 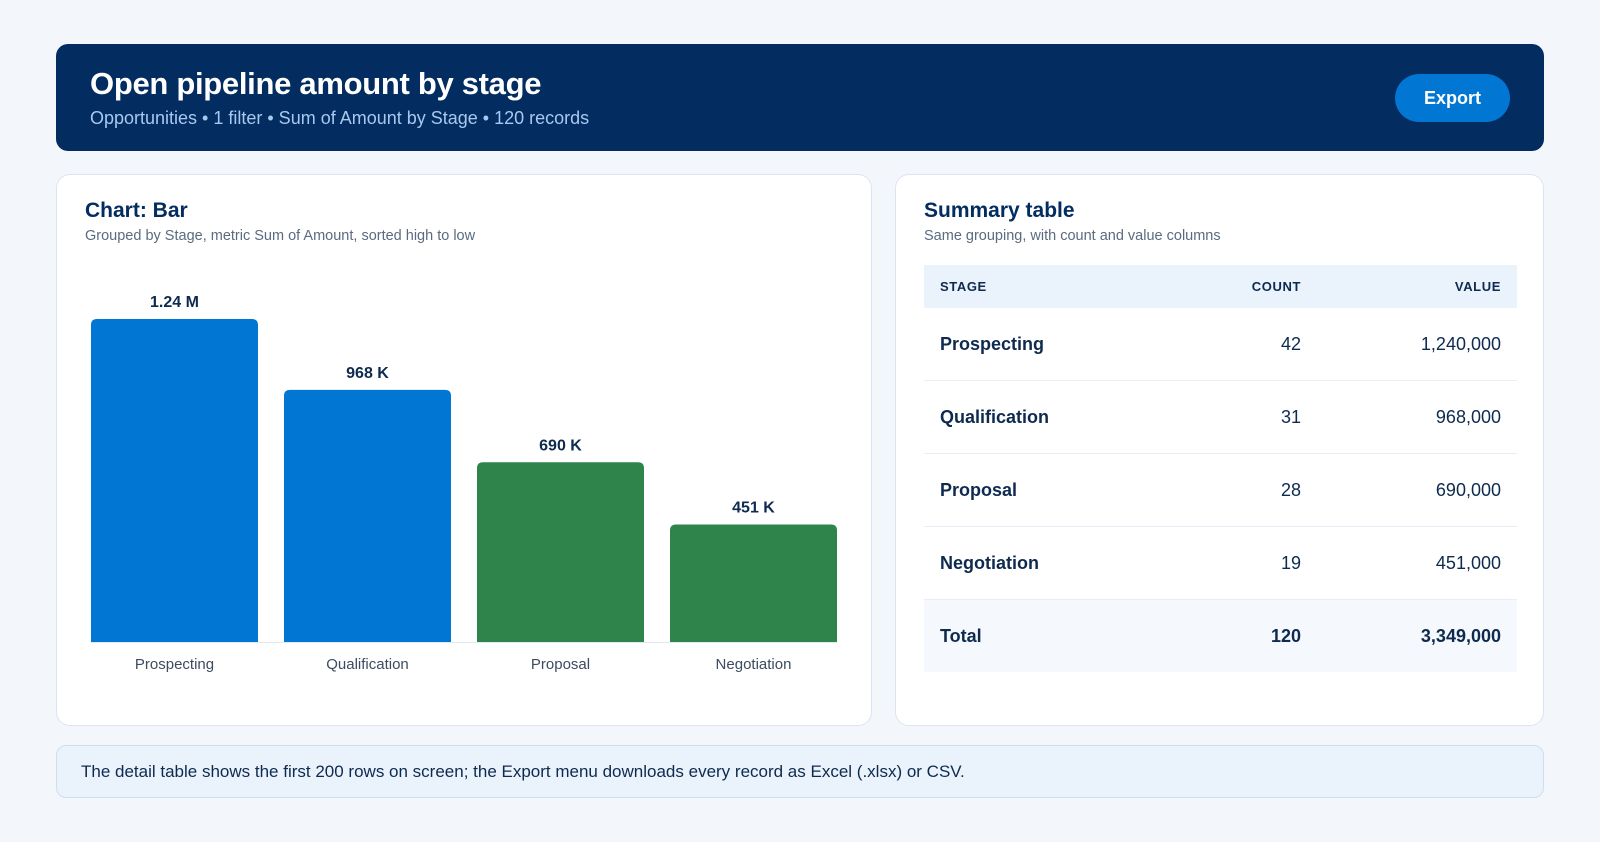 What do you see at coordinates (1044, 286) in the screenshot?
I see `column-header-stage: STAGE` at bounding box center [1044, 286].